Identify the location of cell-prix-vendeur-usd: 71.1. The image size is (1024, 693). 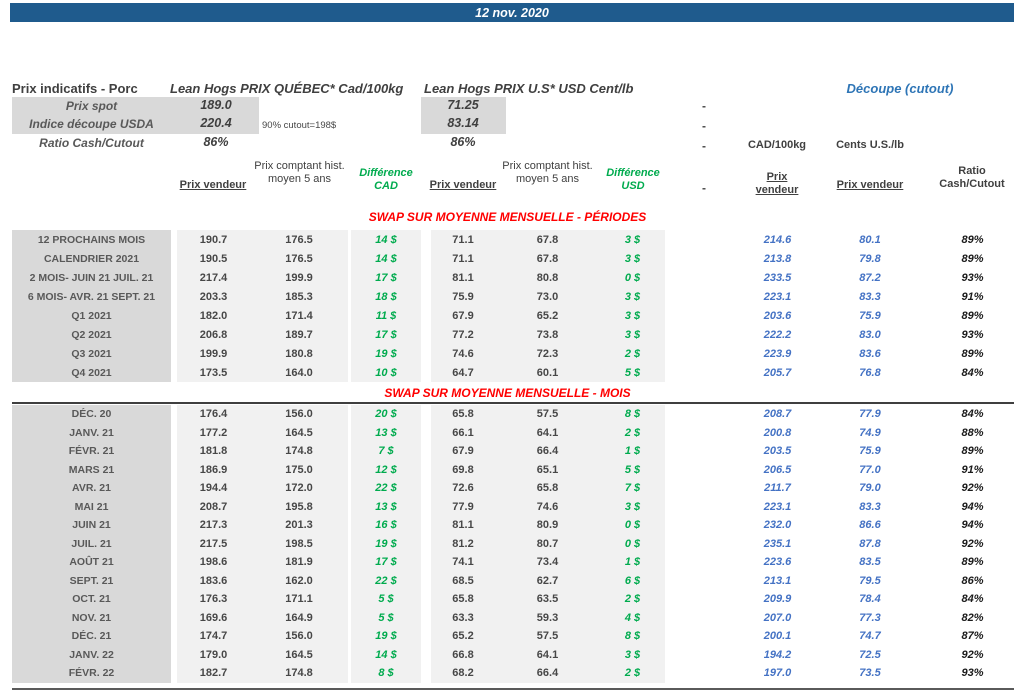
(463, 239).